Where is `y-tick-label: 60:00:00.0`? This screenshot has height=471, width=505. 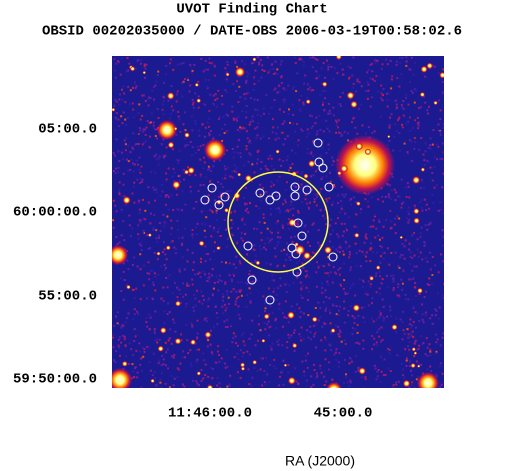 y-tick-label: 60:00:00.0 is located at coordinates (55, 213).